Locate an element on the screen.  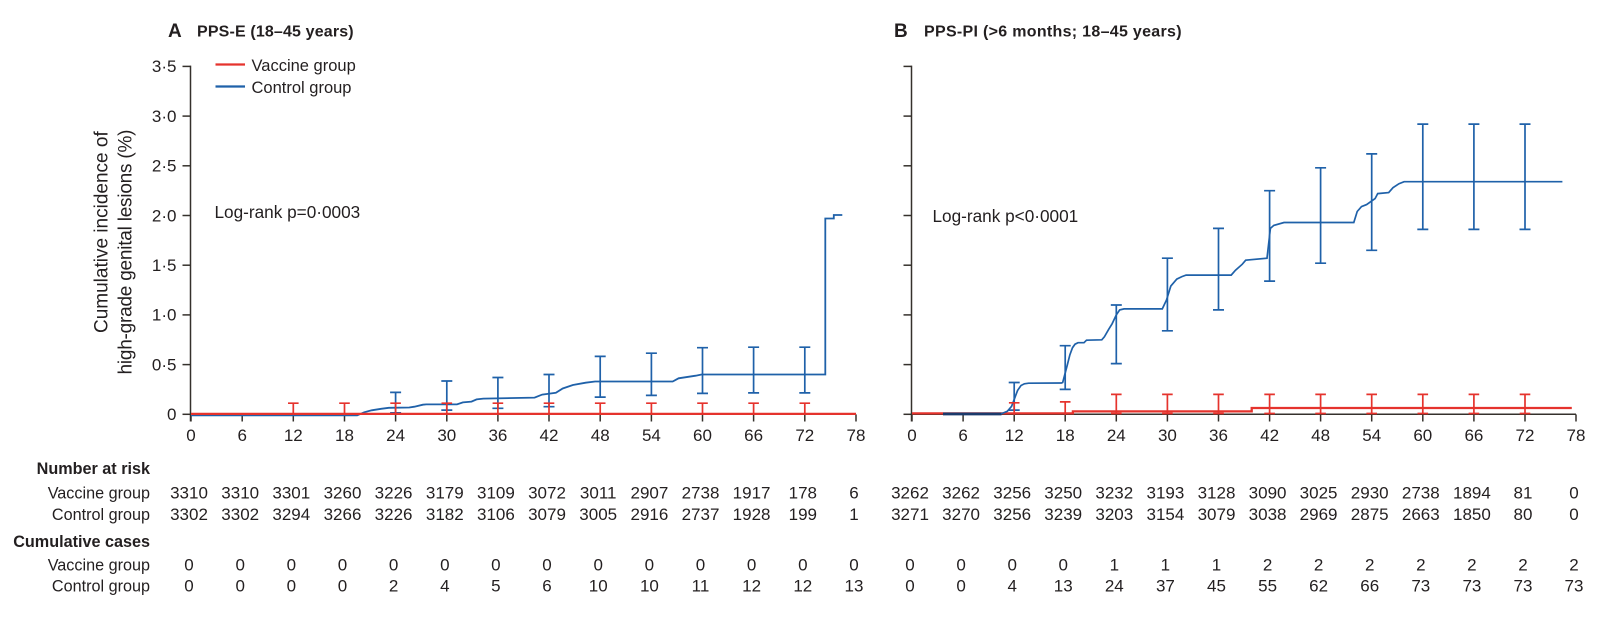
svg-text: 2930 is located at coordinates (1370, 492).